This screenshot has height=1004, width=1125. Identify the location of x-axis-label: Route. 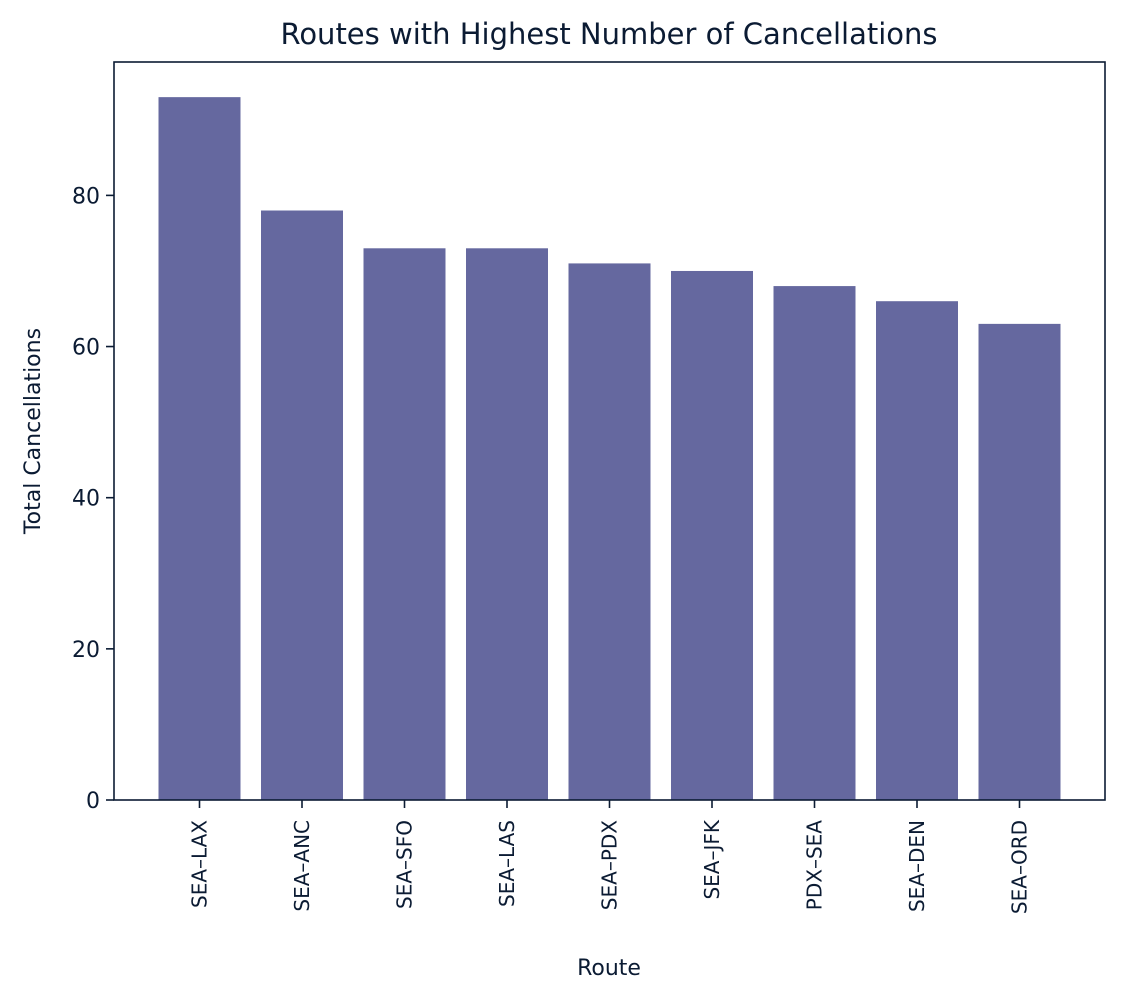
(609, 968).